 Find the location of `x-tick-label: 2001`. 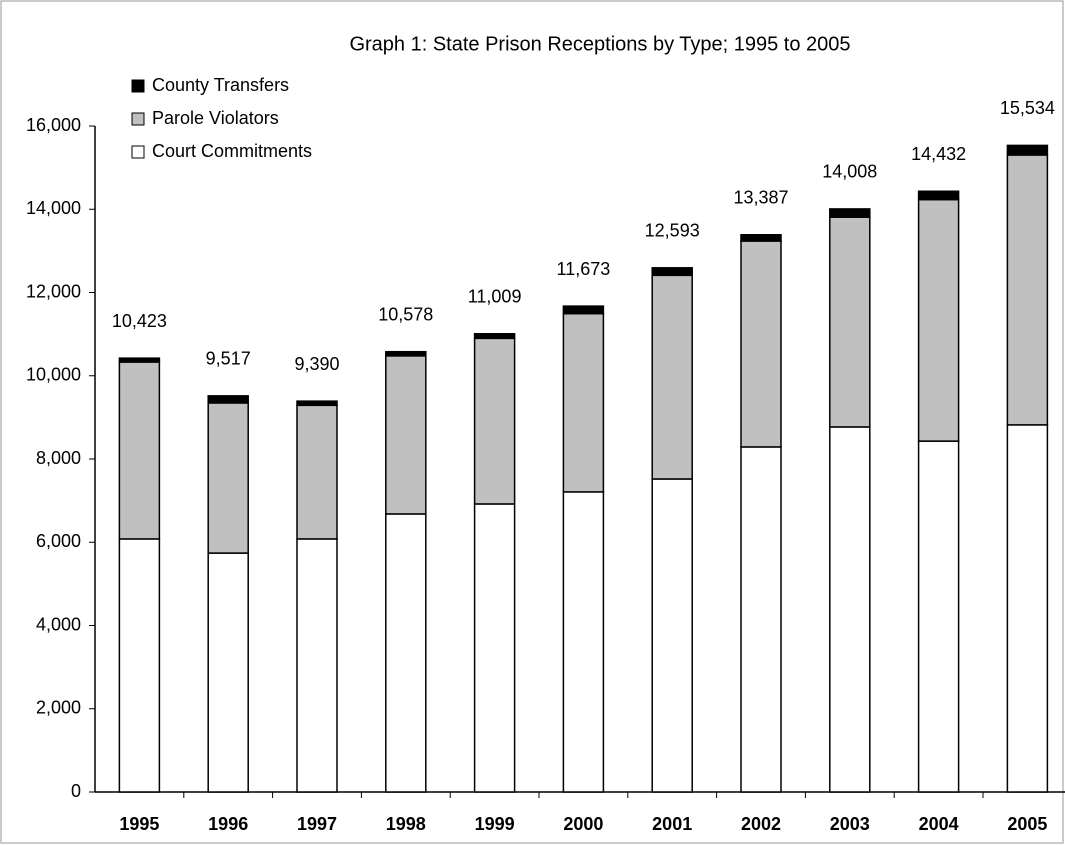

x-tick-label: 2001 is located at coordinates (672, 824).